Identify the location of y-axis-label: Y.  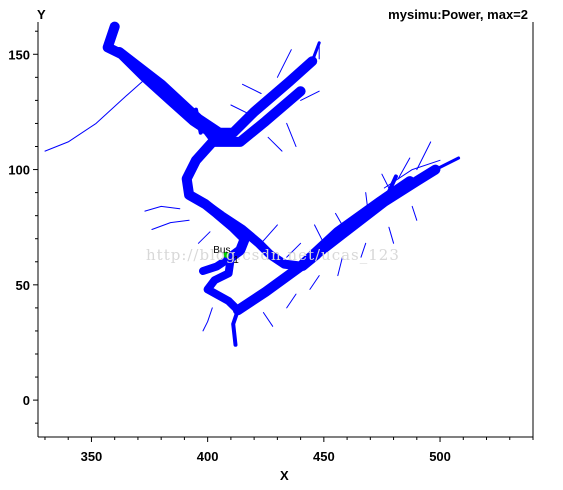
(41, 14).